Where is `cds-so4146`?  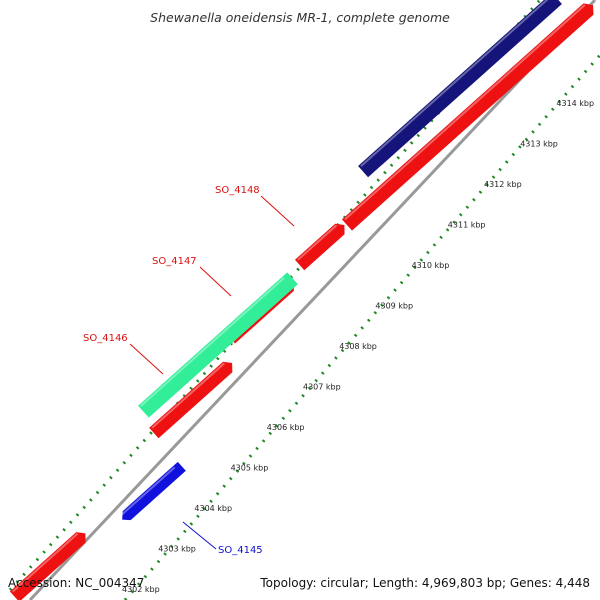 cds-so4146 is located at coordinates (193, 398).